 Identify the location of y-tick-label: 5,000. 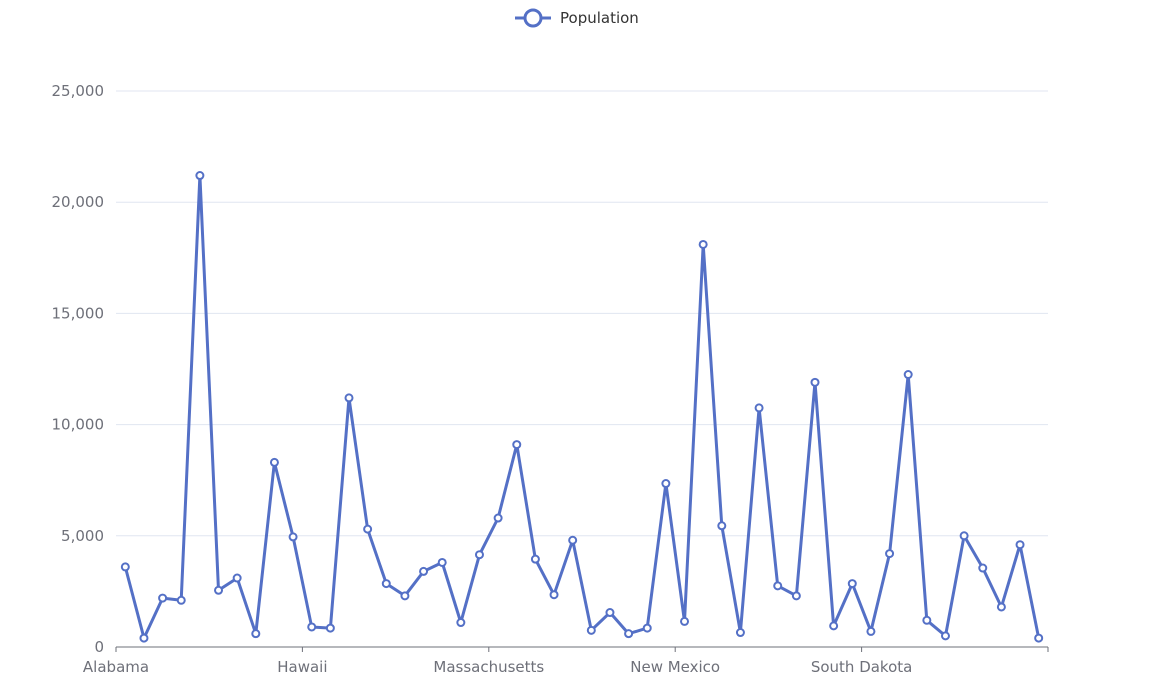
(82, 536).